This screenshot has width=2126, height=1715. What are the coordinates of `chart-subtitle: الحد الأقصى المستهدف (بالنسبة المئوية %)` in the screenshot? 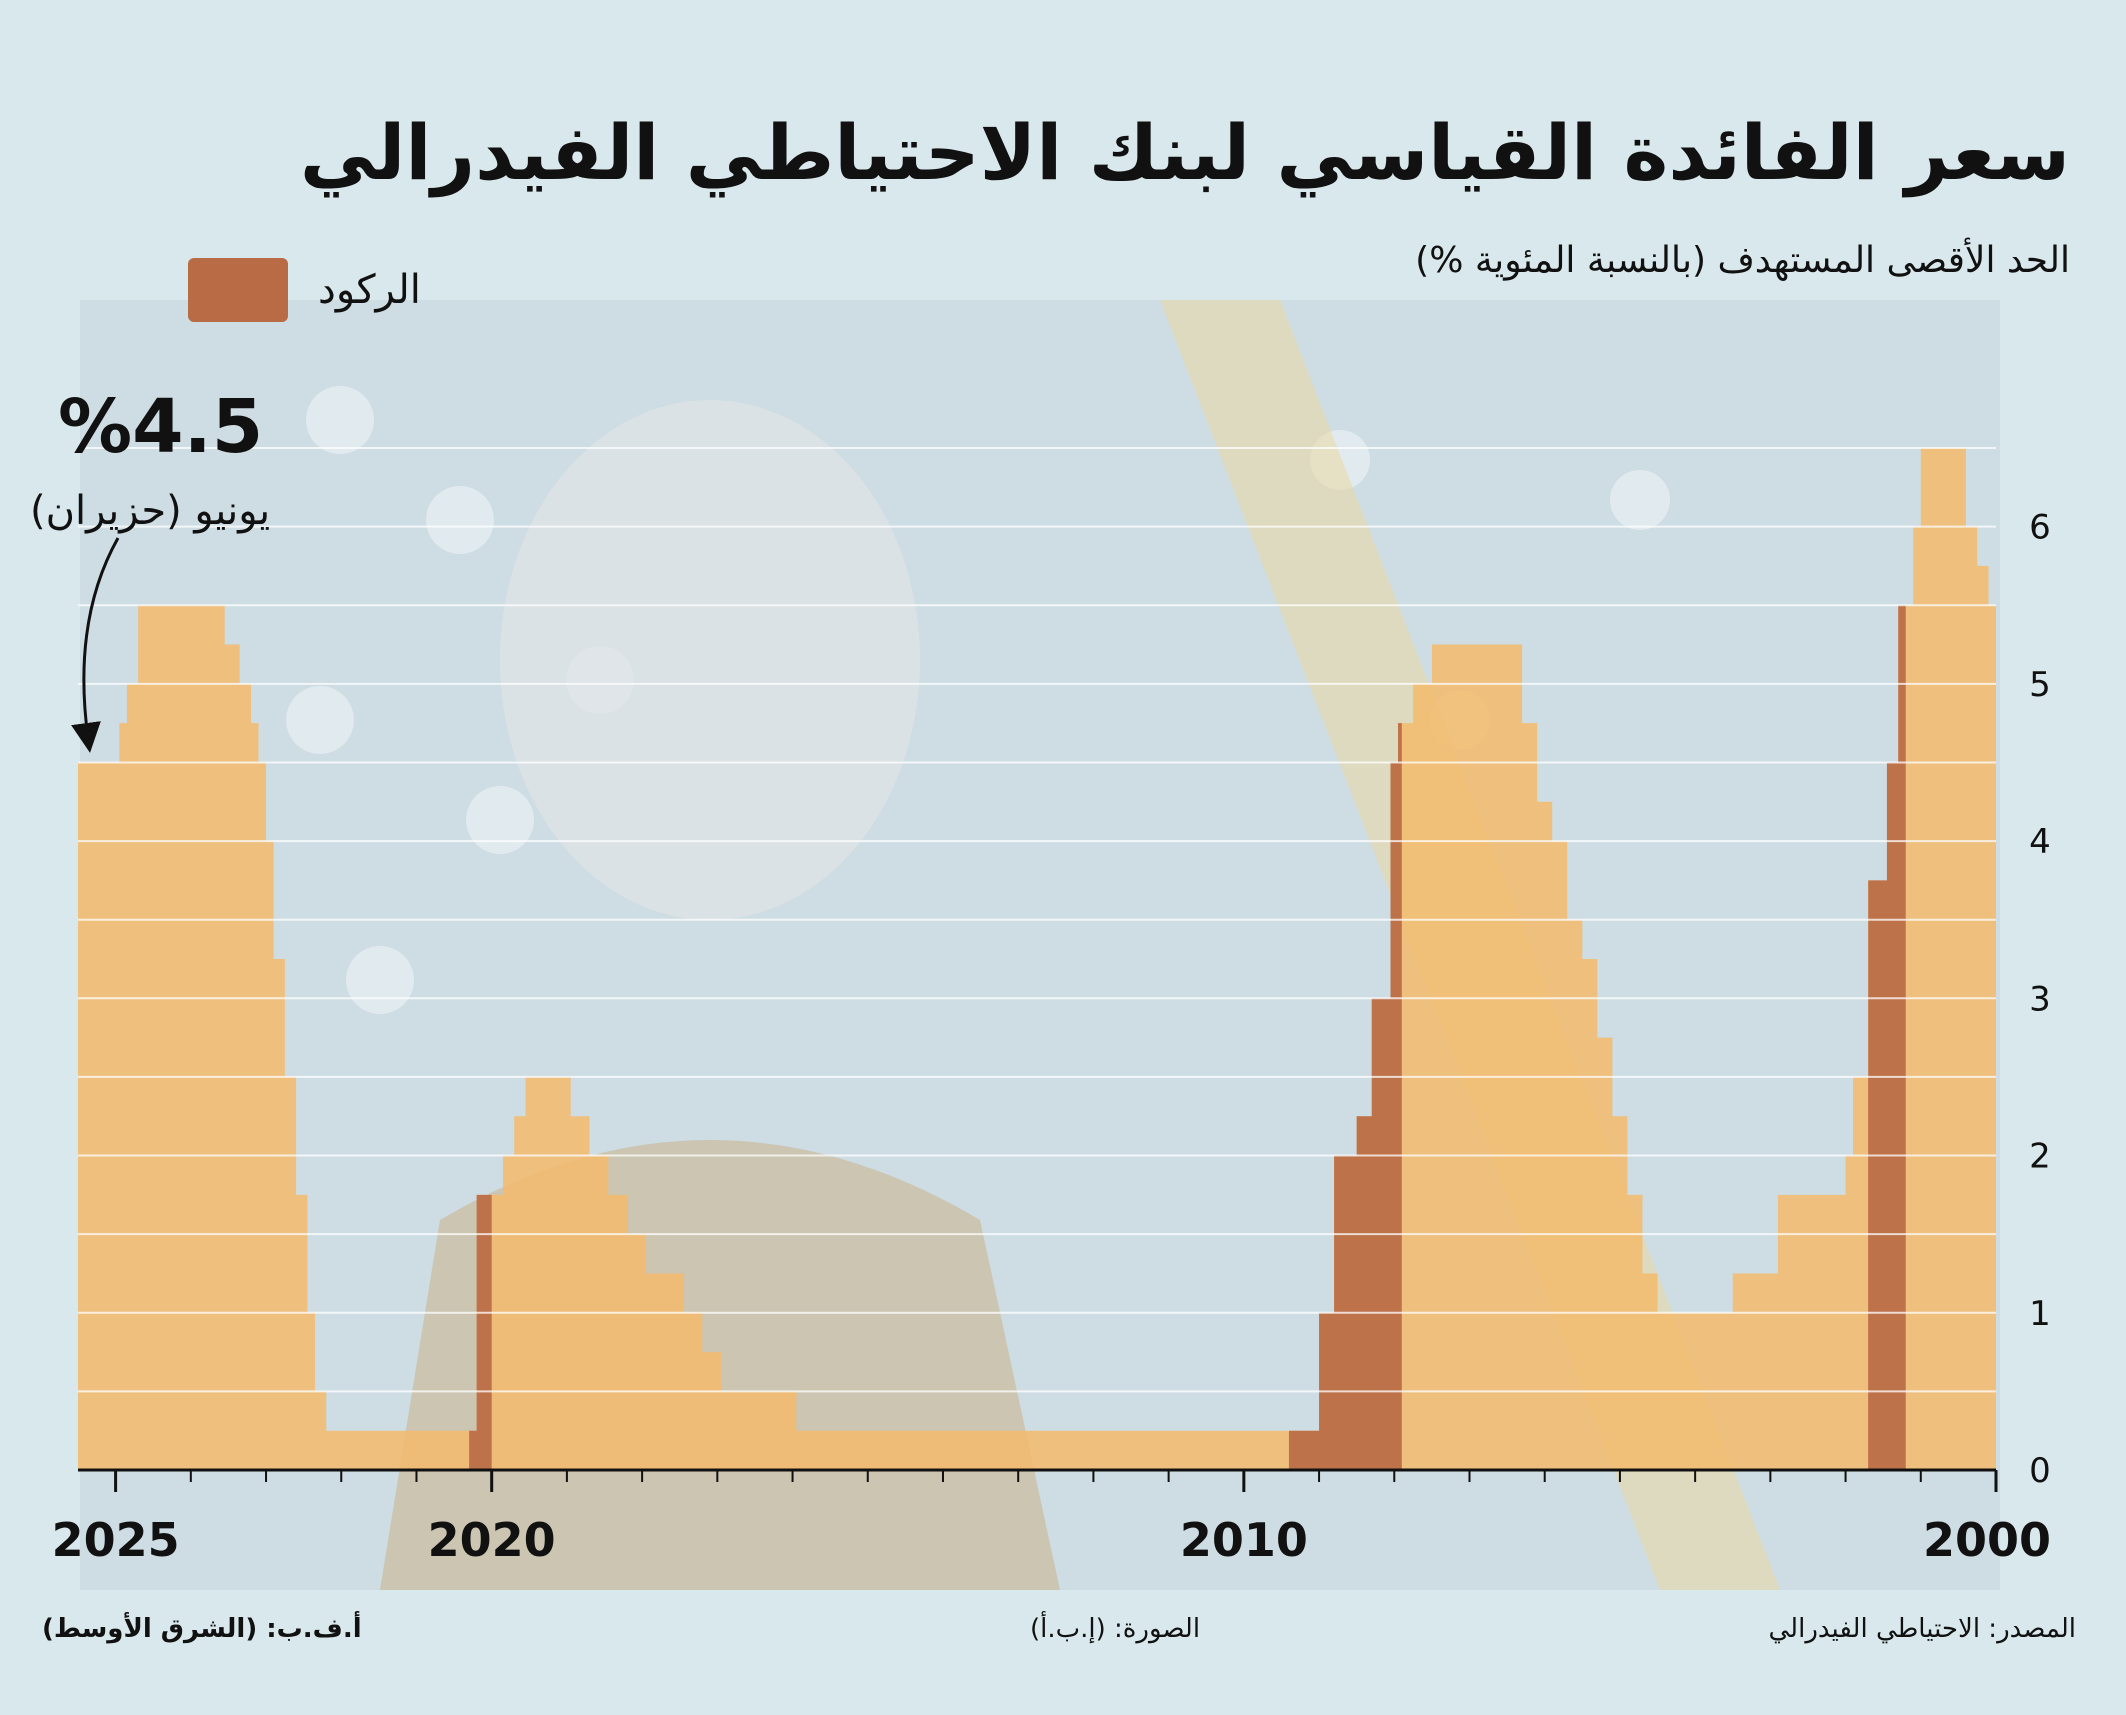 It's located at (1742, 260).